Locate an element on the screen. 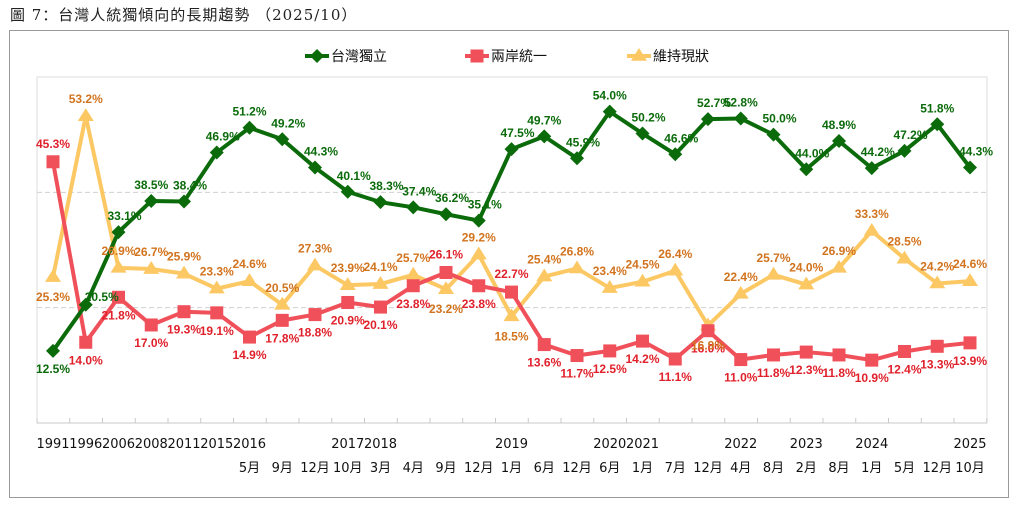 The image size is (1016, 506). x-tick-month-label: 2月 is located at coordinates (806, 468).